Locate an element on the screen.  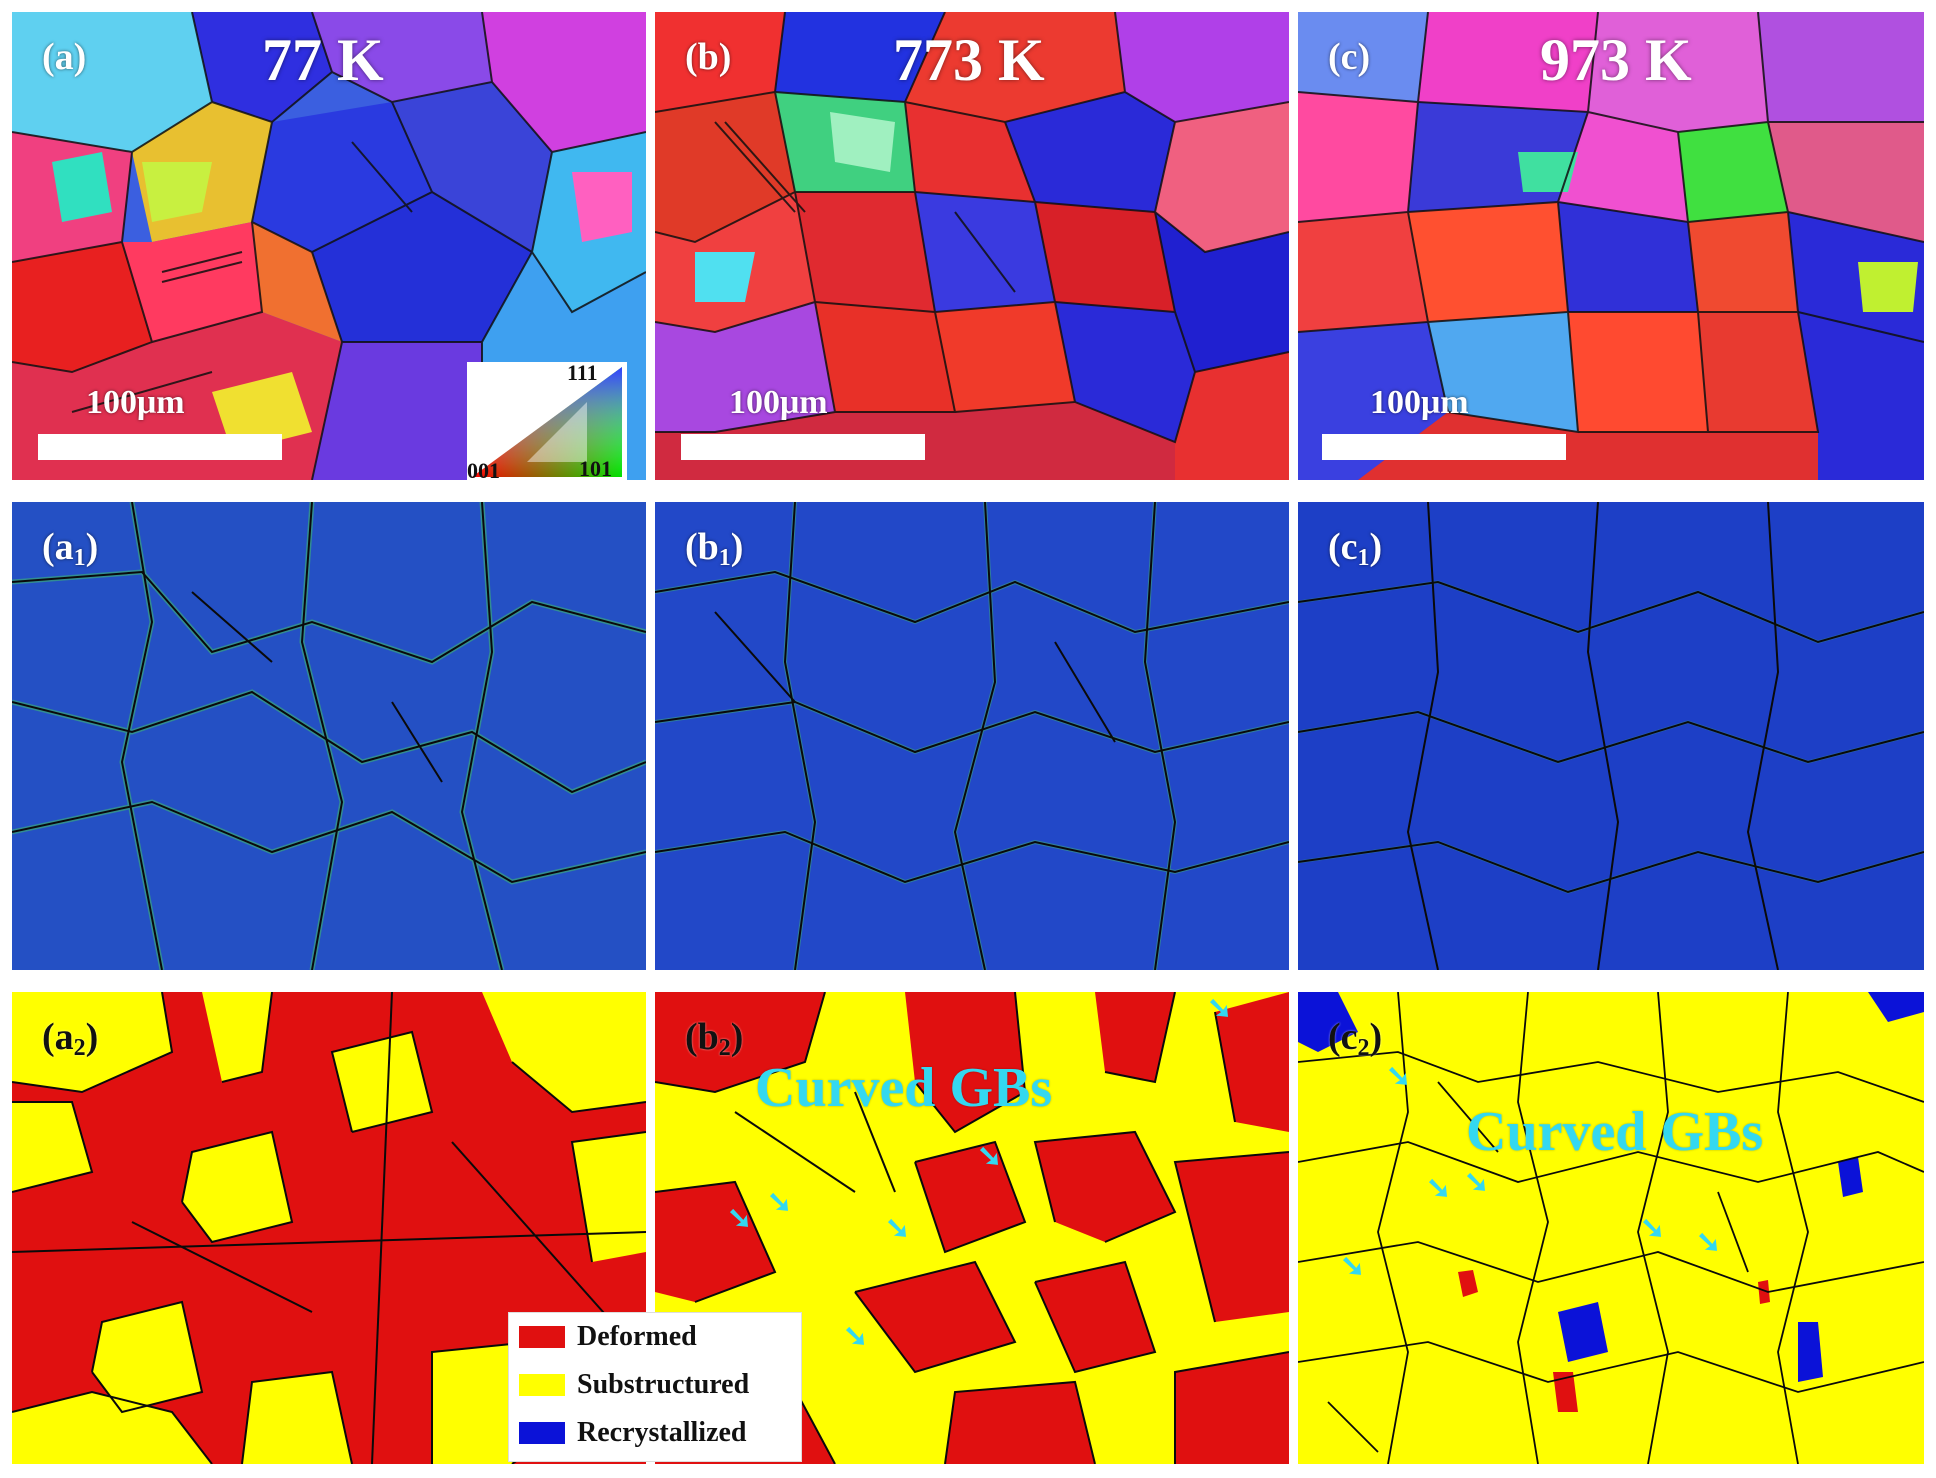
legend-item-substructured: Substructured is located at coordinates (634, 1385).